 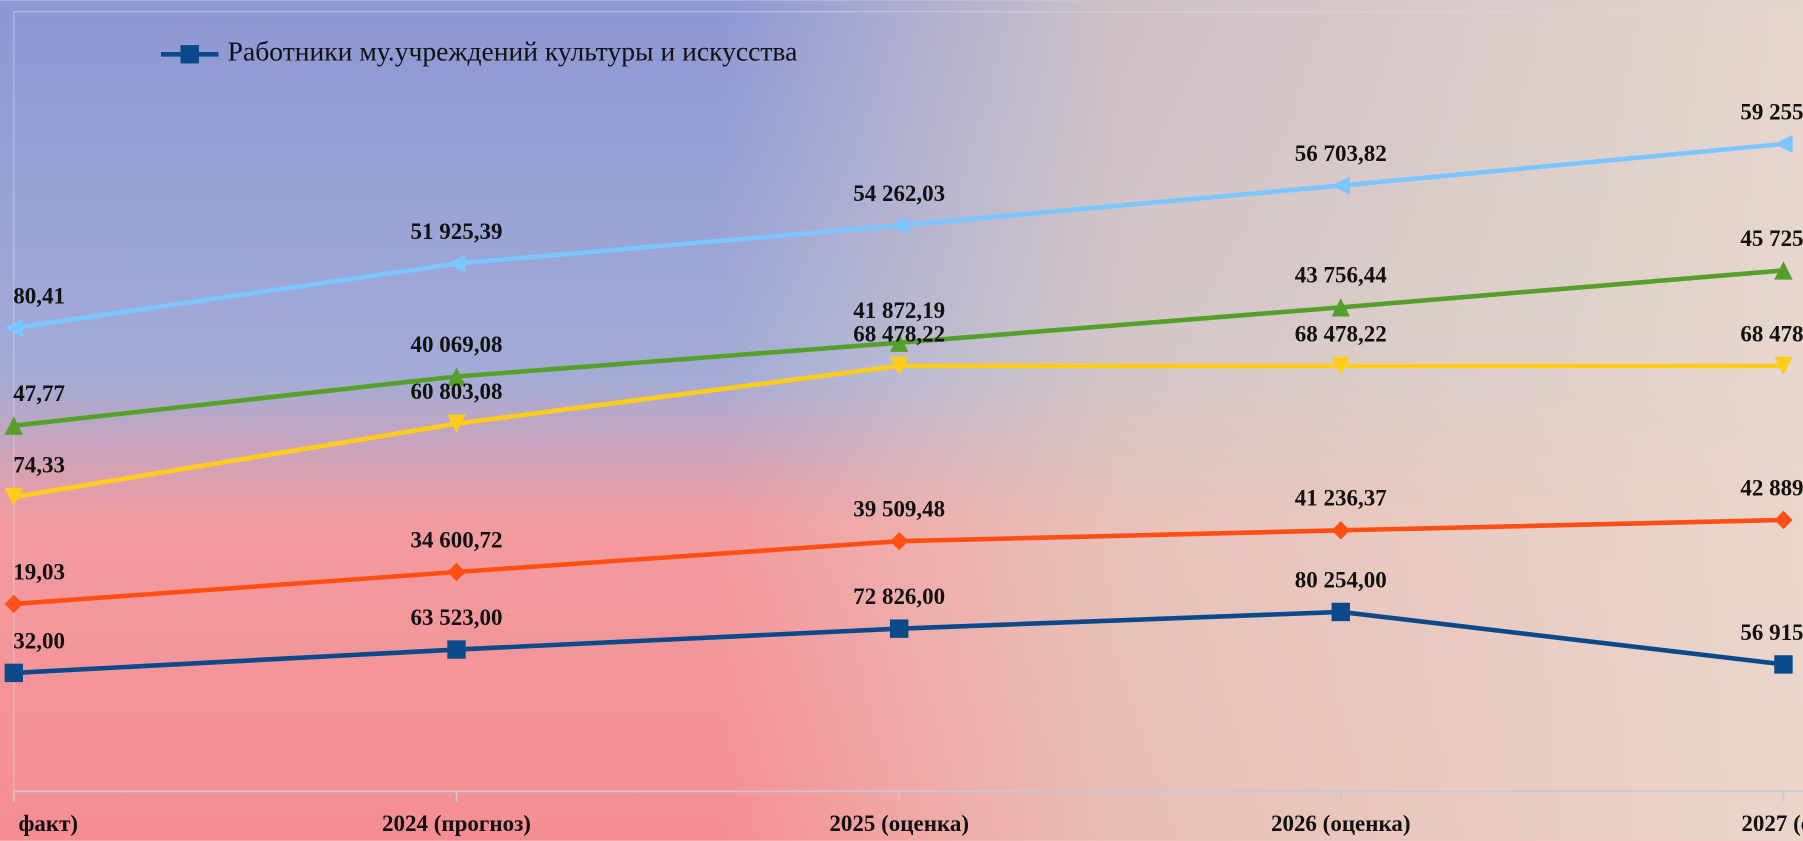 What do you see at coordinates (1771, 487) in the screenshot?
I see `value-label: 42 889` at bounding box center [1771, 487].